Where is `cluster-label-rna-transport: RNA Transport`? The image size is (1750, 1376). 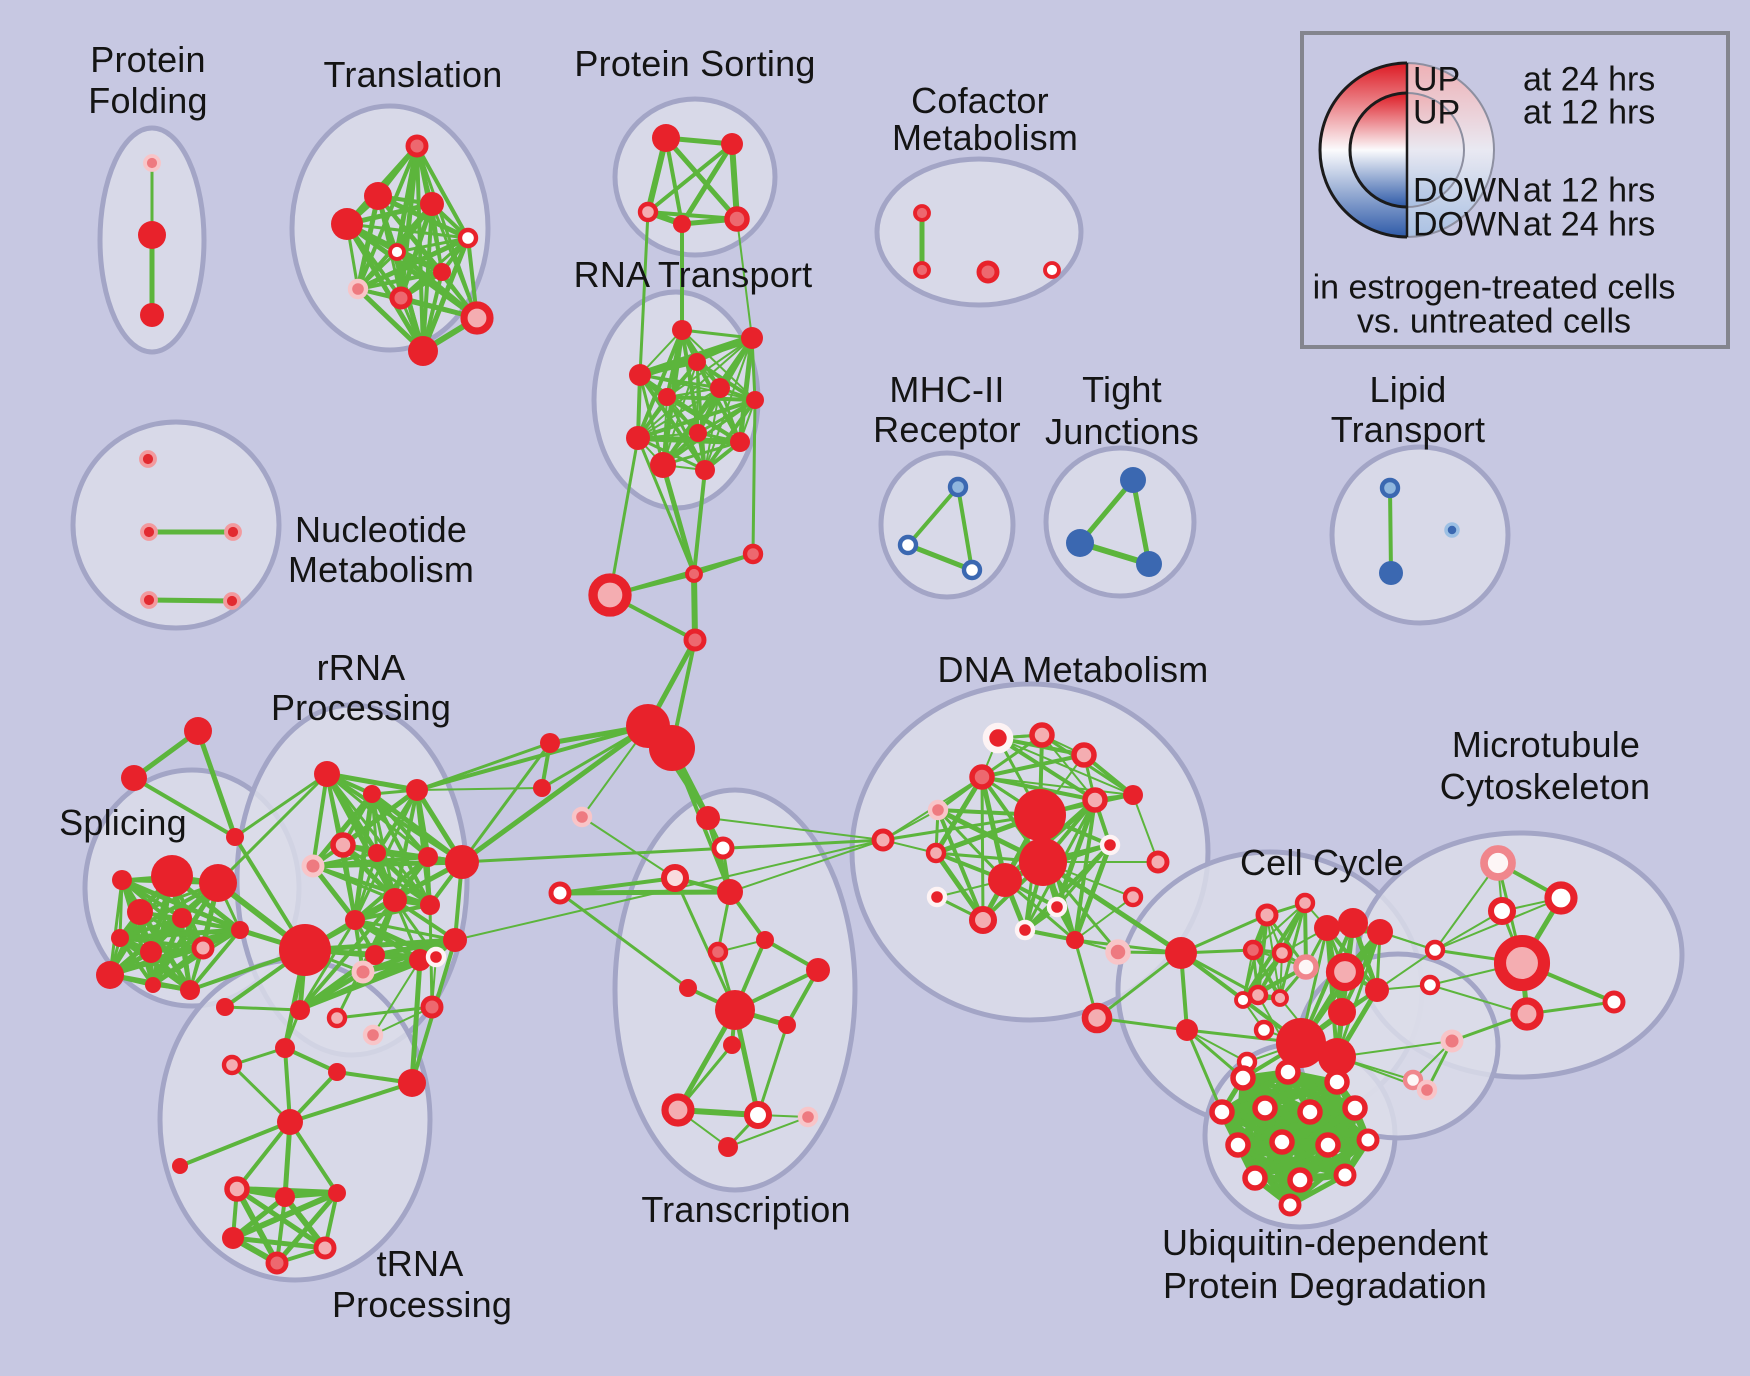 cluster-label-rna-transport: RNA Transport is located at coordinates (693, 274).